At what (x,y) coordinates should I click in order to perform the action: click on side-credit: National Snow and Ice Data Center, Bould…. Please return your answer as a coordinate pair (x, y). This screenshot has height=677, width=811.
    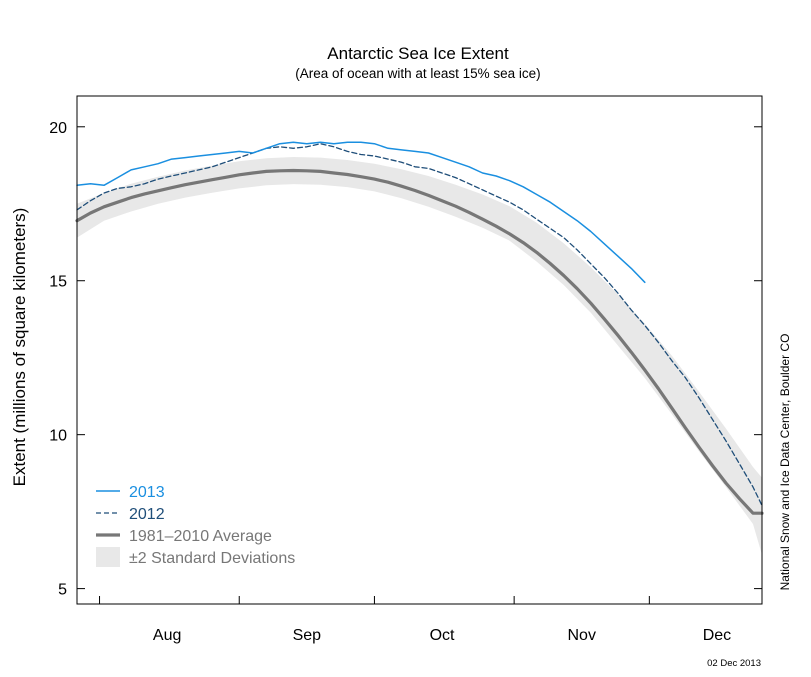
    Looking at the image, I should click on (785, 462).